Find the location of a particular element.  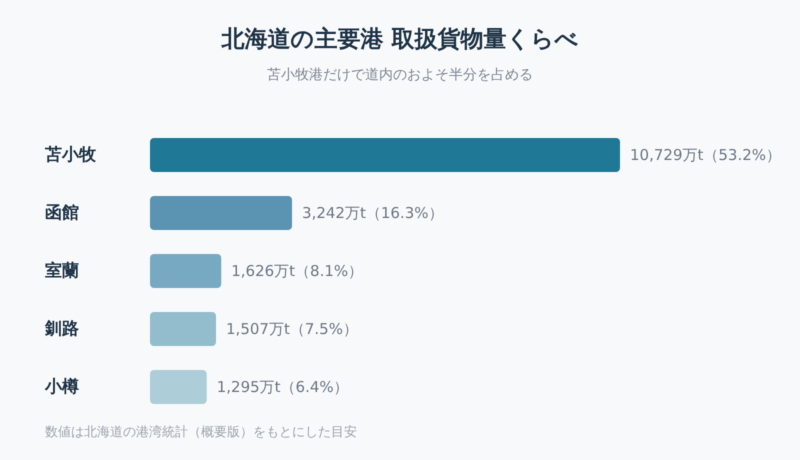

y-tick-label: 苫小牧 is located at coordinates (70, 155).